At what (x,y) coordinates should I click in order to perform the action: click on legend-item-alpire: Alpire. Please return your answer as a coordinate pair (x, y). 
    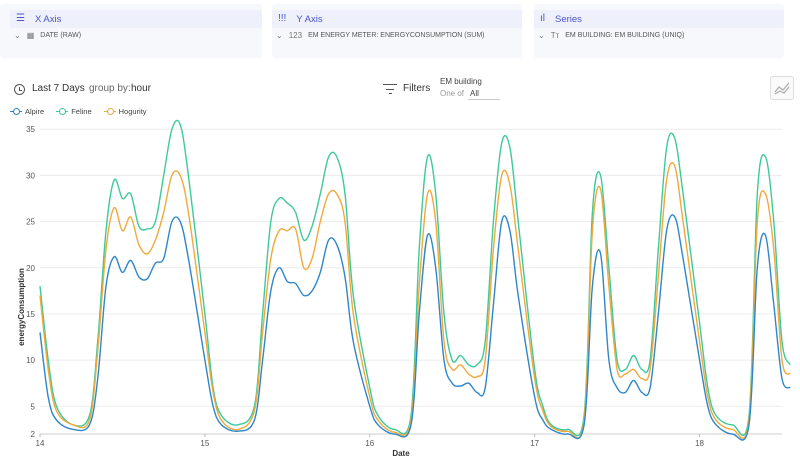
    Looking at the image, I should click on (27, 111).